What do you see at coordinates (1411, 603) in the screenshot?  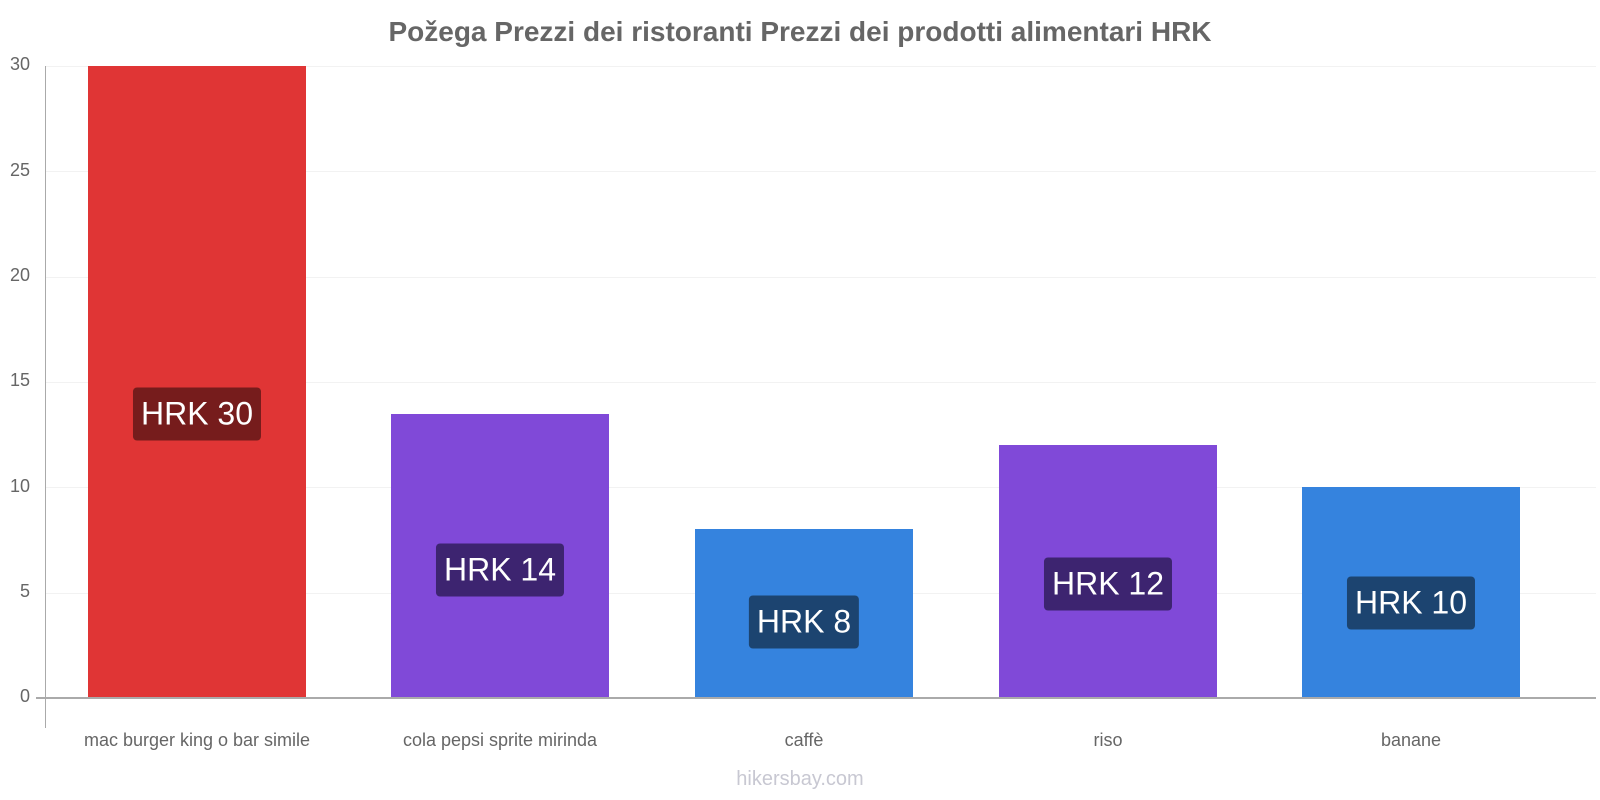 I see `bar-value-label: HRK 10` at bounding box center [1411, 603].